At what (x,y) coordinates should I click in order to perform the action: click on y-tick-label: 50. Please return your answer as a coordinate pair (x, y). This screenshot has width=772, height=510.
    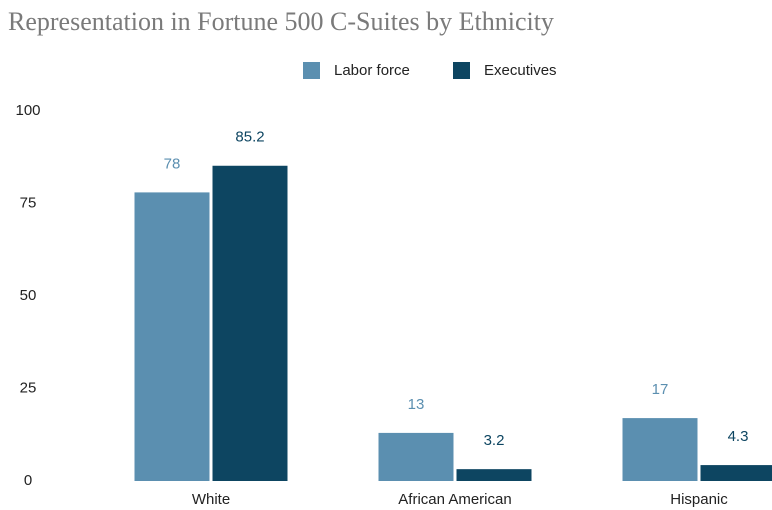
    Looking at the image, I should click on (28, 295).